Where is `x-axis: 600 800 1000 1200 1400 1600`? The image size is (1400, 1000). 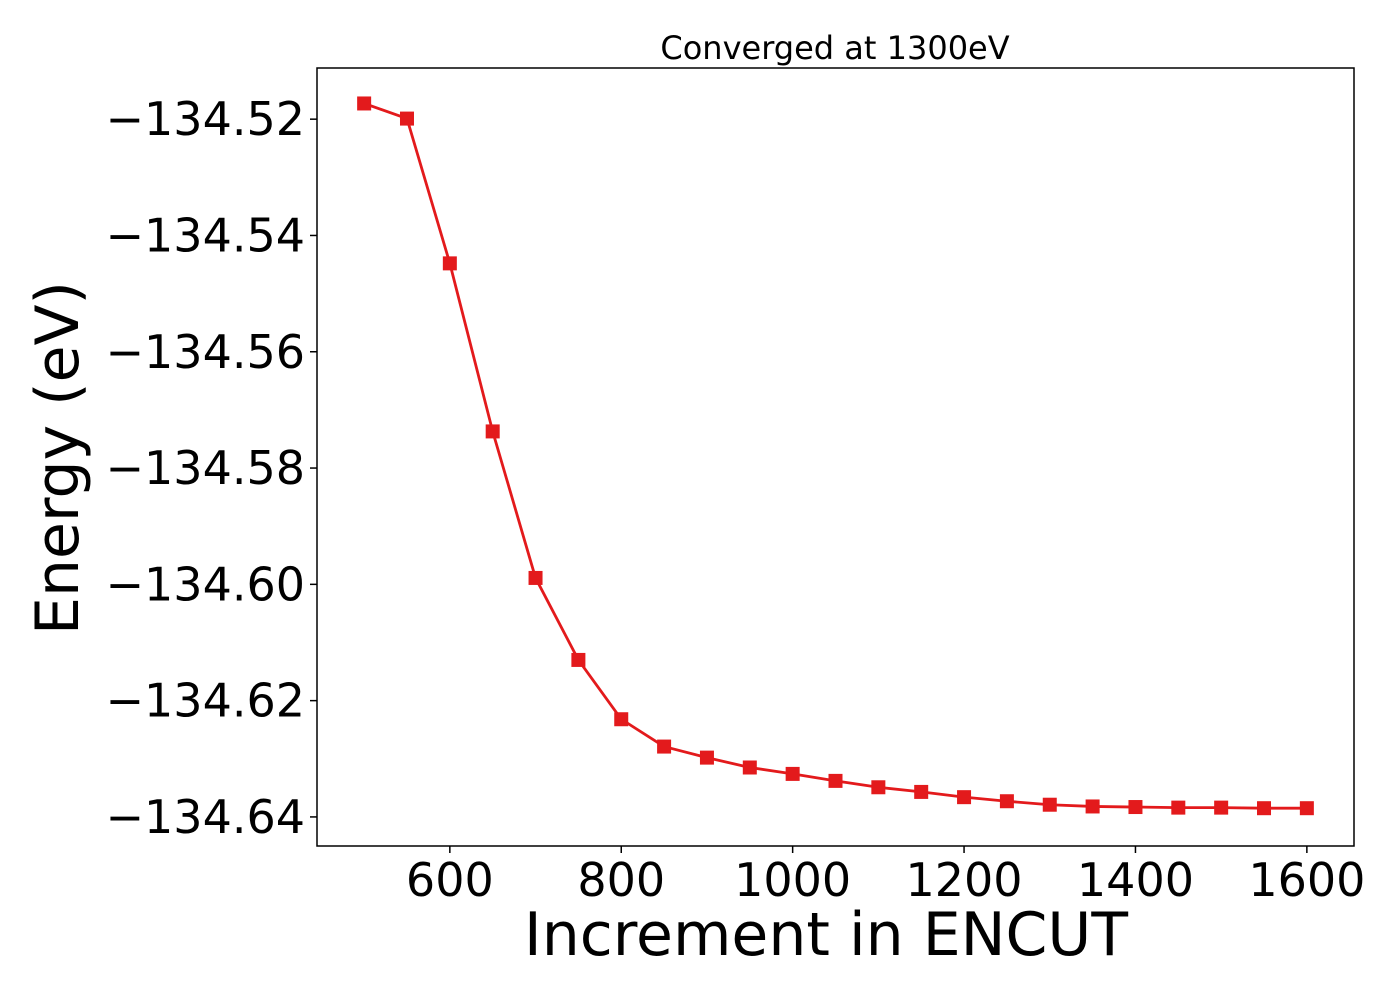
x-axis: 600 800 1000 1200 1400 1600 is located at coordinates (885, 876).